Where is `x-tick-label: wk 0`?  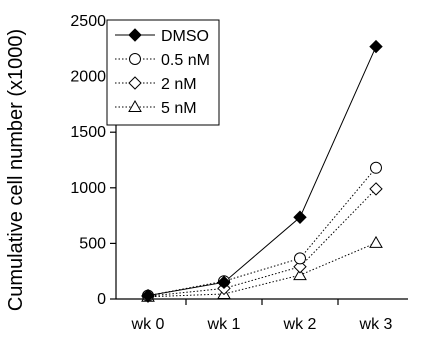 x-tick-label: wk 0 is located at coordinates (148, 324).